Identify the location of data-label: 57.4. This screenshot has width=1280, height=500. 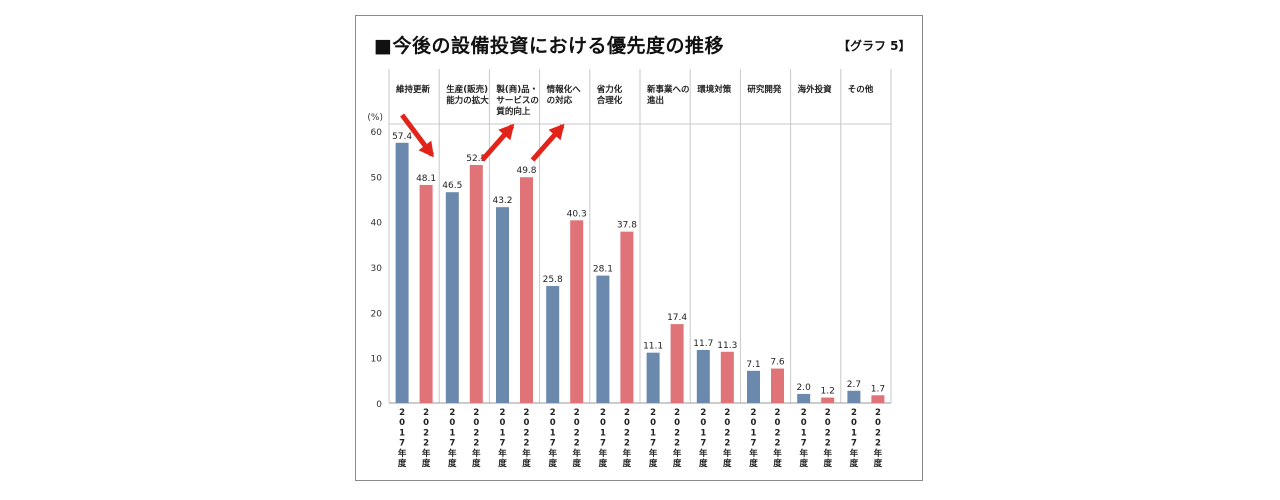
(402, 137).